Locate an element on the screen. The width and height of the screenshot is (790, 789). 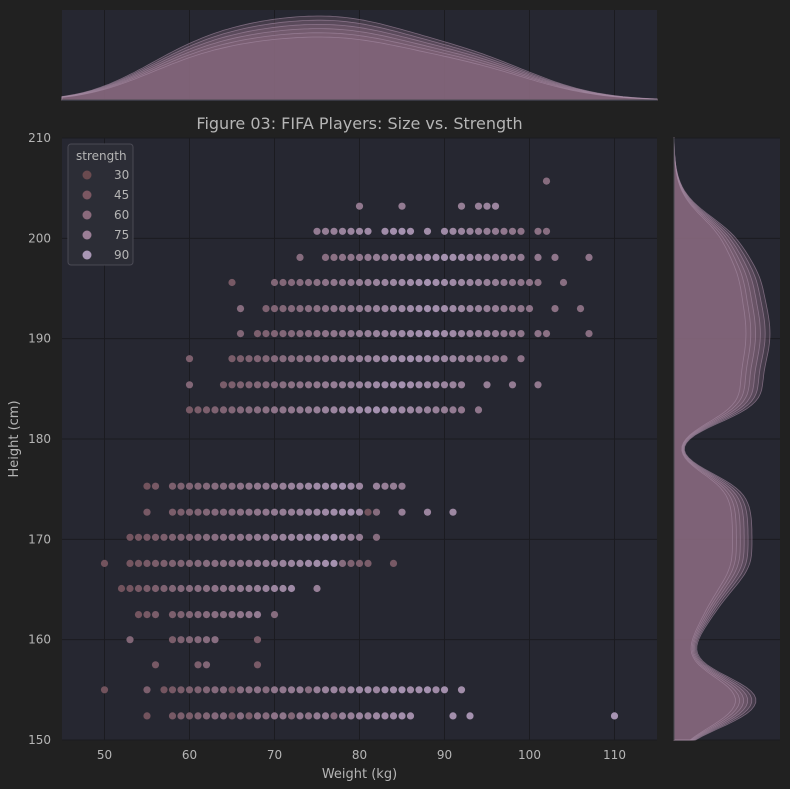
top-kde-curve is located at coordinates (359, 64).